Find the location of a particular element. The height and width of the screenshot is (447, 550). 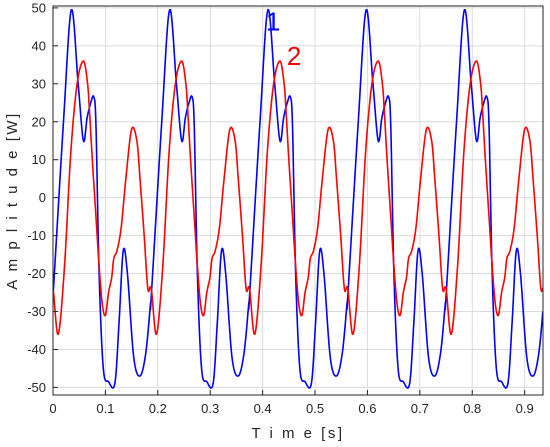

y-tick-label: -50 is located at coordinates (36, 387).